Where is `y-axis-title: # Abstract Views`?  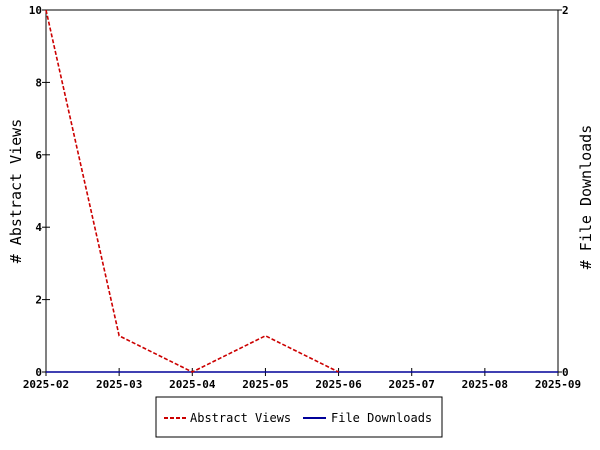 y-axis-title: # Abstract Views is located at coordinates (16, 191).